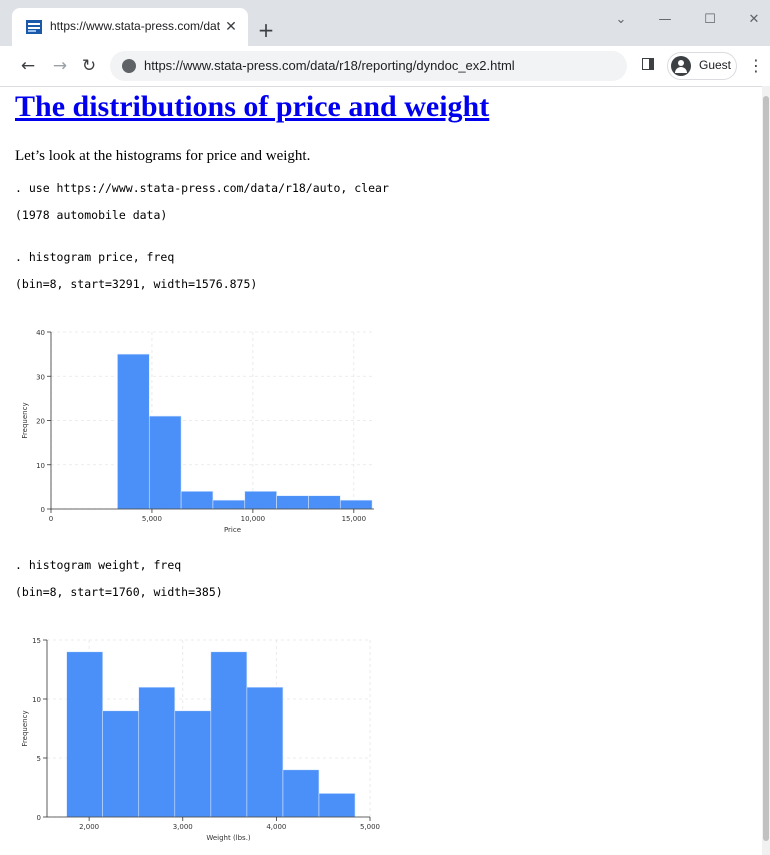 This screenshot has width=770, height=855. I want to click on x-axis-title: Weight (lbs.), so click(228, 838).